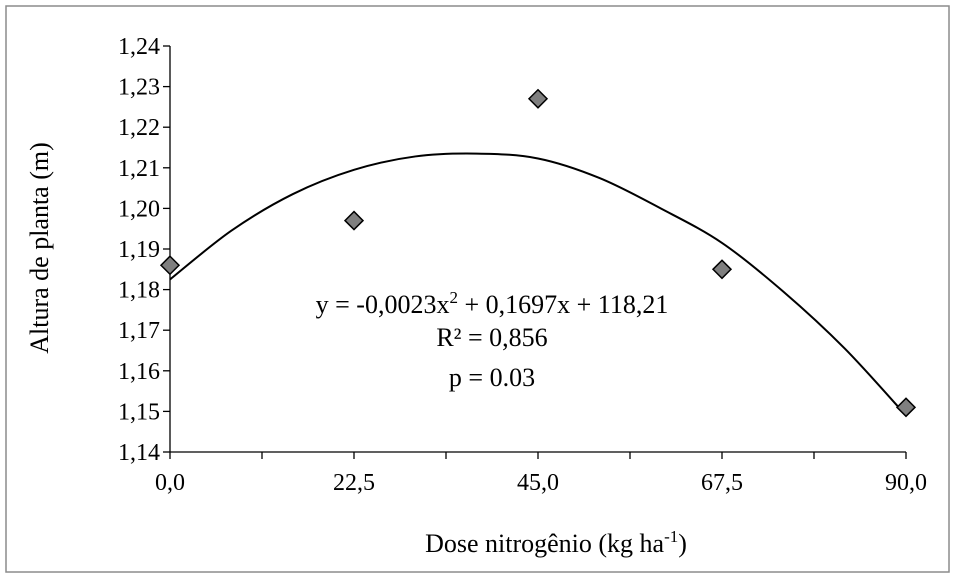 The width and height of the screenshot is (955, 578). What do you see at coordinates (906, 483) in the screenshot?
I see `x-tick-label: 90,0` at bounding box center [906, 483].